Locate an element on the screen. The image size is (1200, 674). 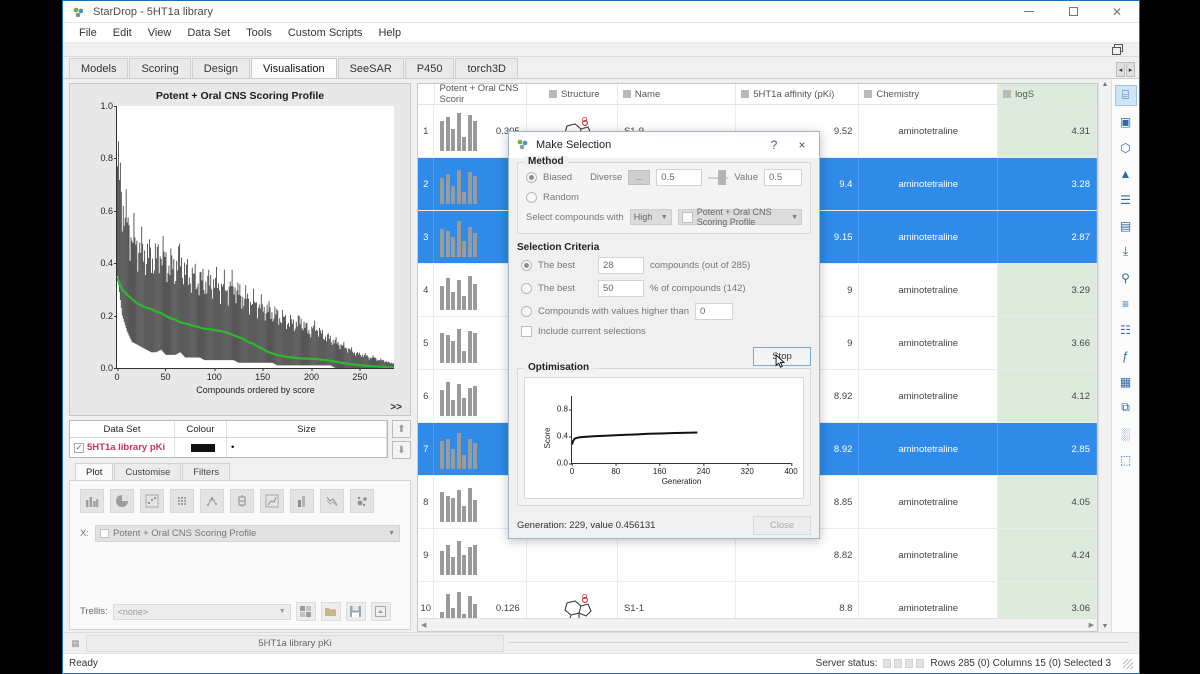
best-n-radio is located at coordinates (526, 265).